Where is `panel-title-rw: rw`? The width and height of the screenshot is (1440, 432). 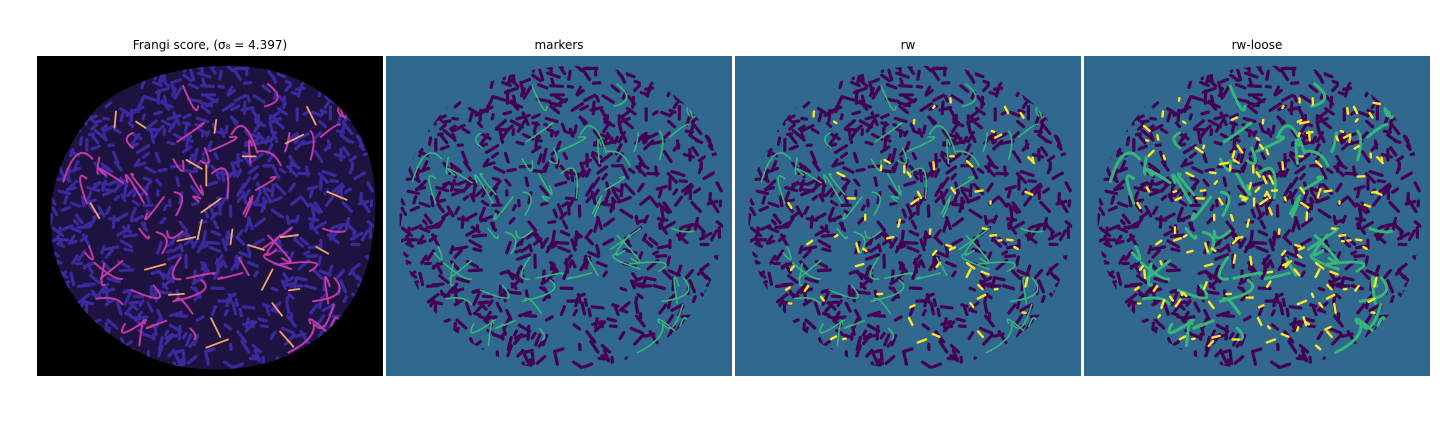
panel-title-rw: rw is located at coordinates (908, 45).